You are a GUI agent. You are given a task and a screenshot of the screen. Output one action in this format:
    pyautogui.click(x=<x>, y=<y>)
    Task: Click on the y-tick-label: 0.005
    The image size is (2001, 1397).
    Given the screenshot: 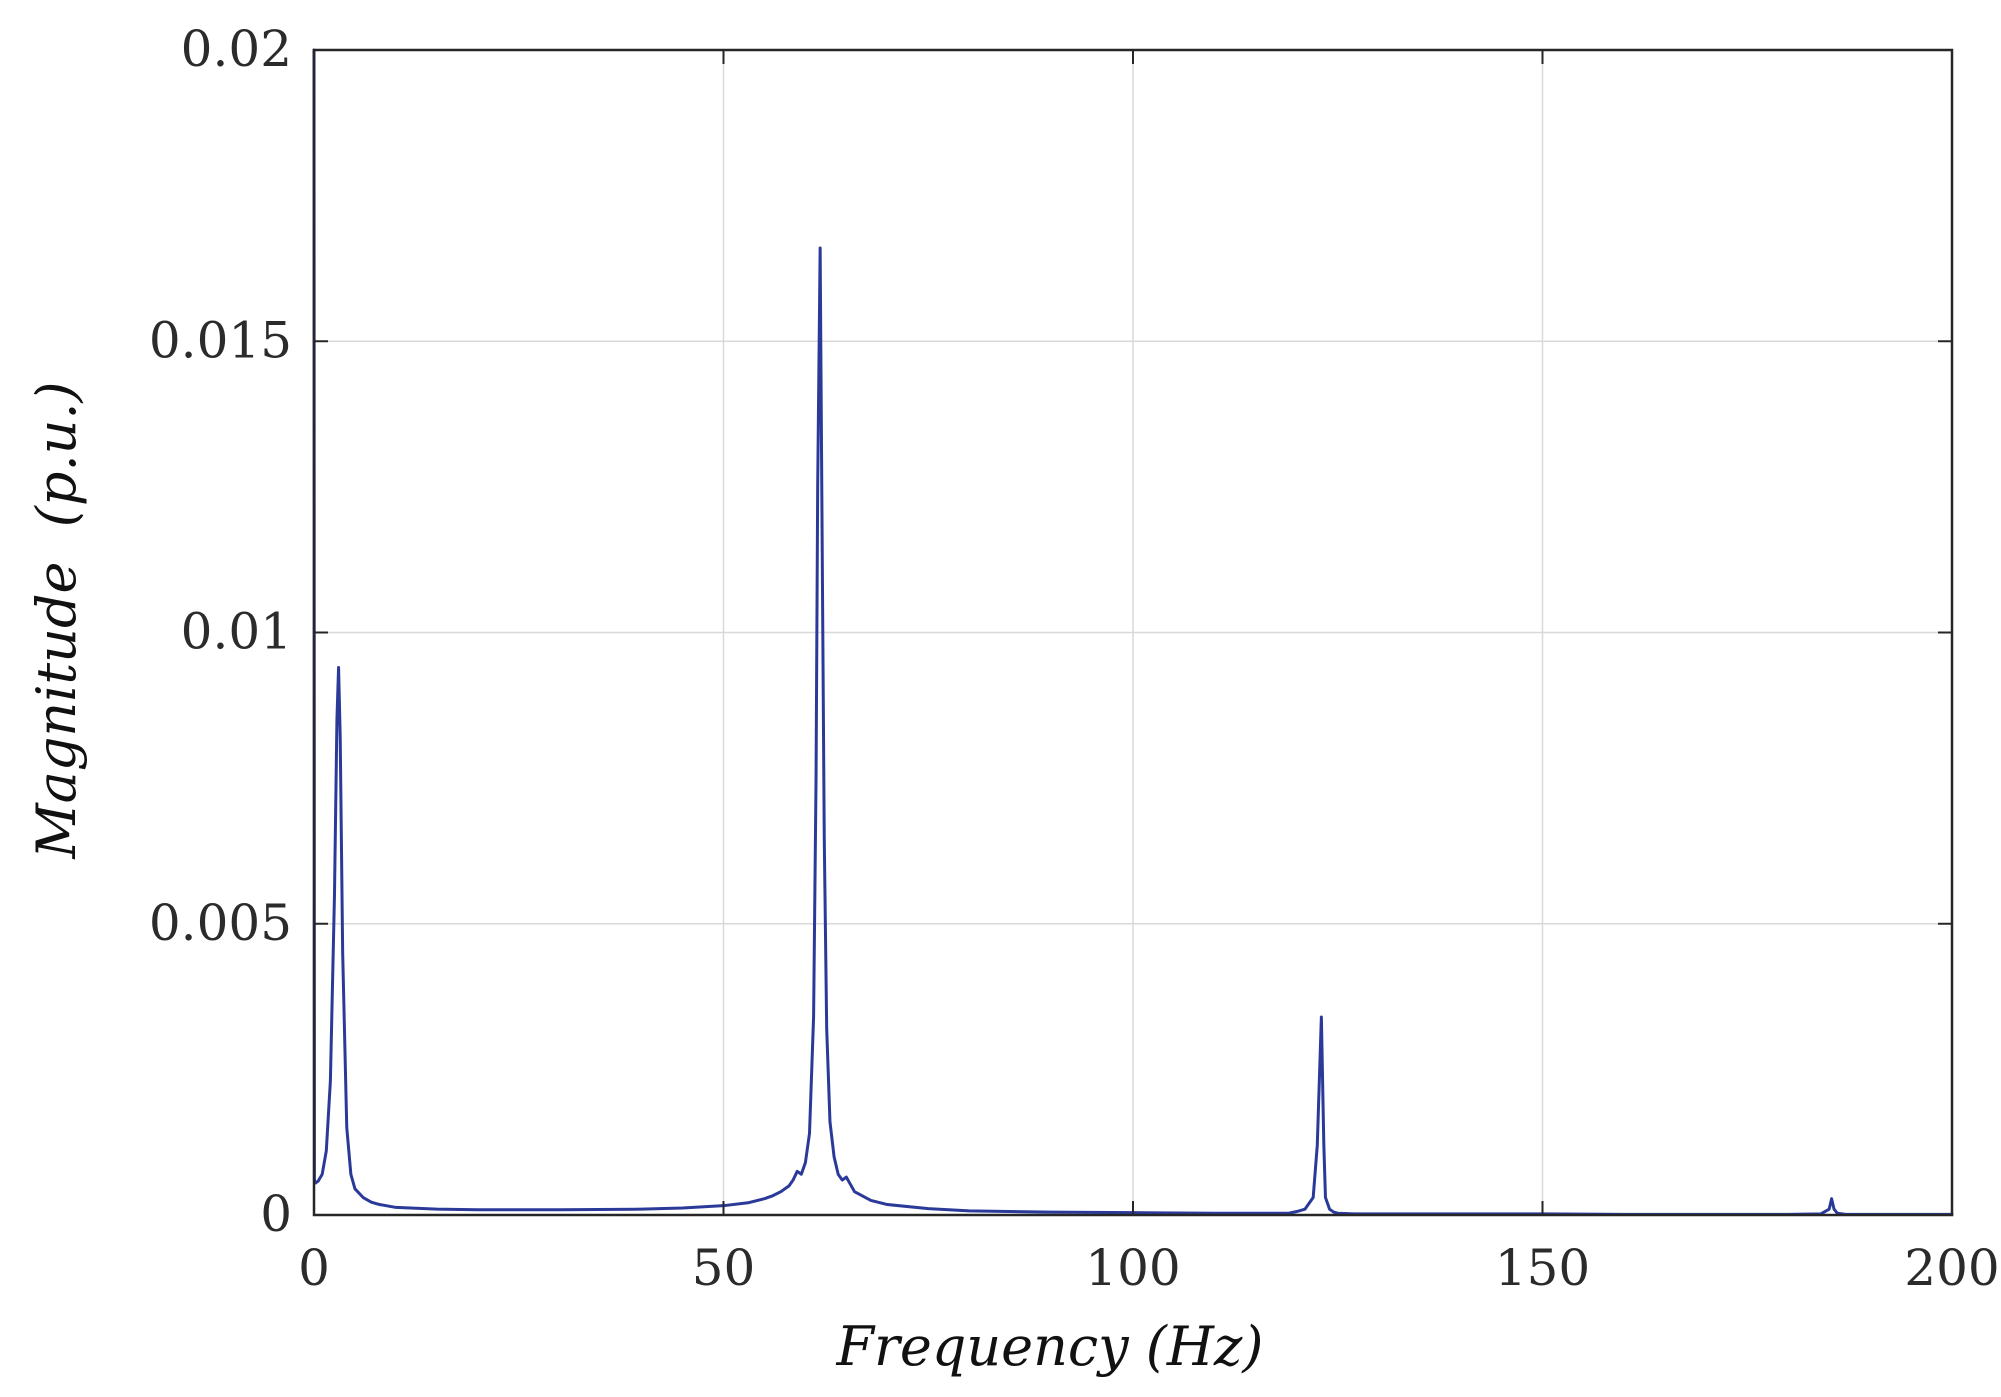 What is the action you would take?
    pyautogui.click(x=220, y=923)
    